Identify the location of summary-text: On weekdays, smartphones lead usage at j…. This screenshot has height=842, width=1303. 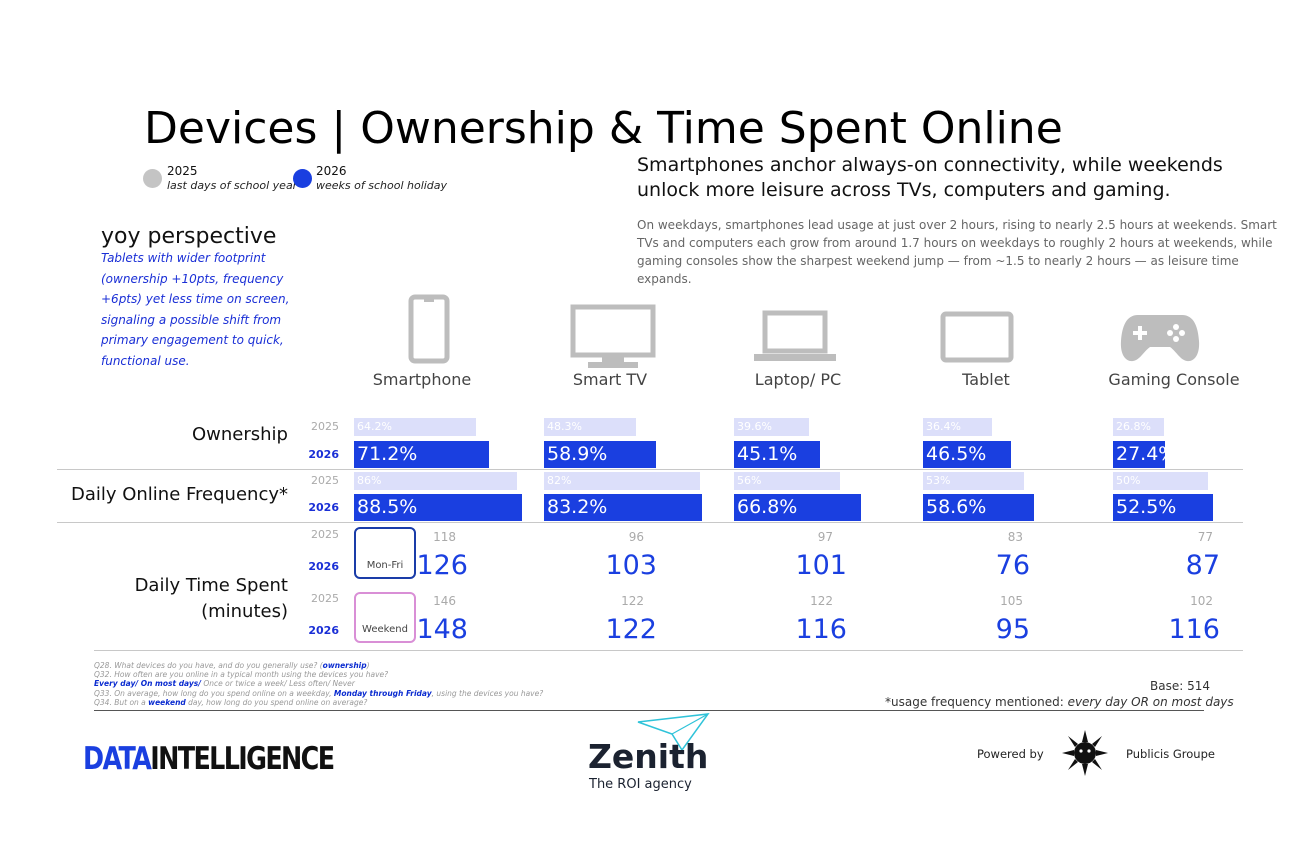
(957, 252).